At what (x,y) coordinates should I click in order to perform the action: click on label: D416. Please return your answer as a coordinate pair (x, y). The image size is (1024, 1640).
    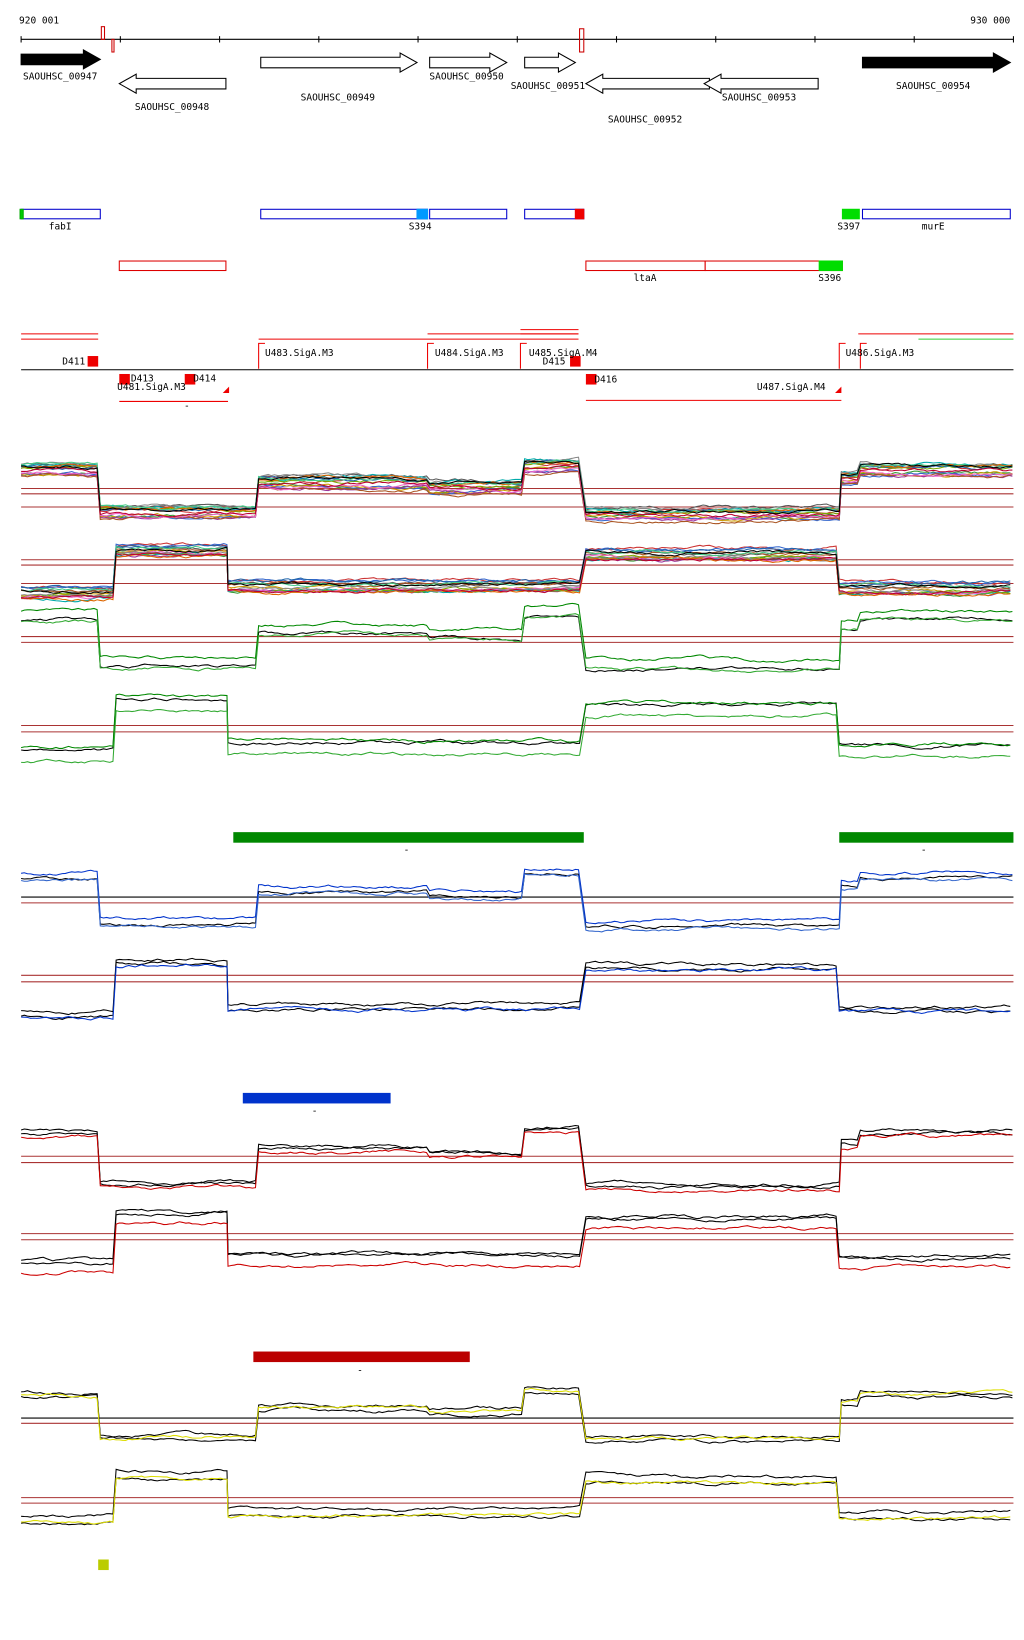
    Looking at the image, I should click on (605, 379).